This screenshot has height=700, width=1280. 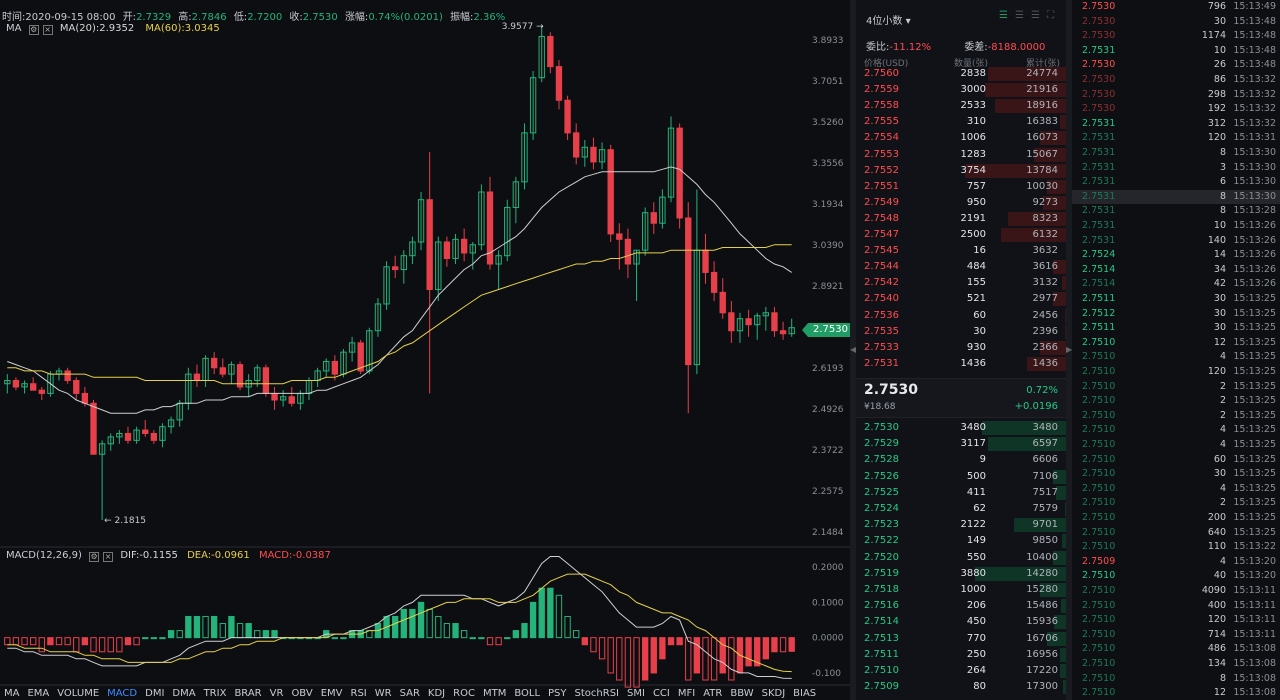 What do you see at coordinates (961, 122) in the screenshot?
I see `ask-row: 2.7555 310 16383` at bounding box center [961, 122].